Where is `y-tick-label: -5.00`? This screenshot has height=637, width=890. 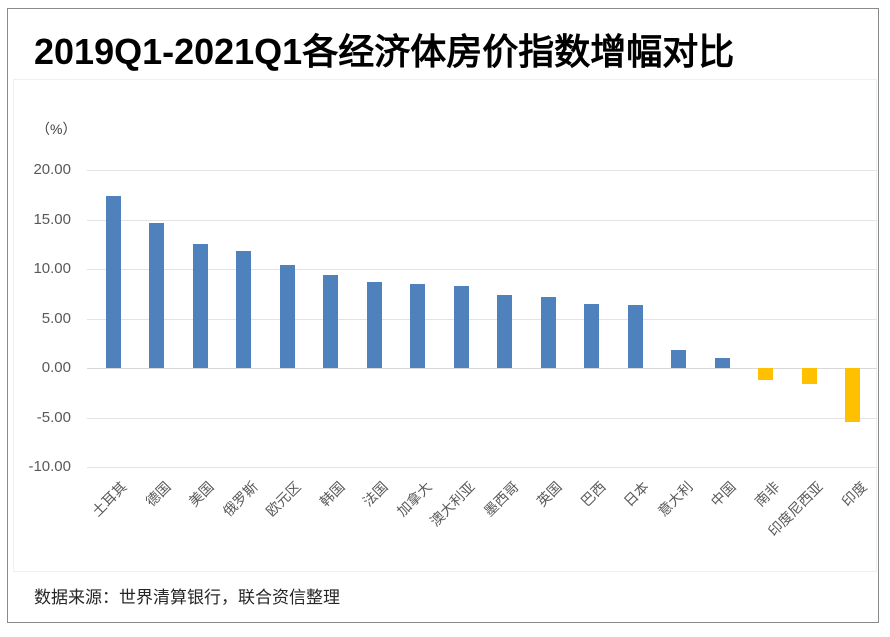
y-tick-label: -5.00 is located at coordinates (53, 417).